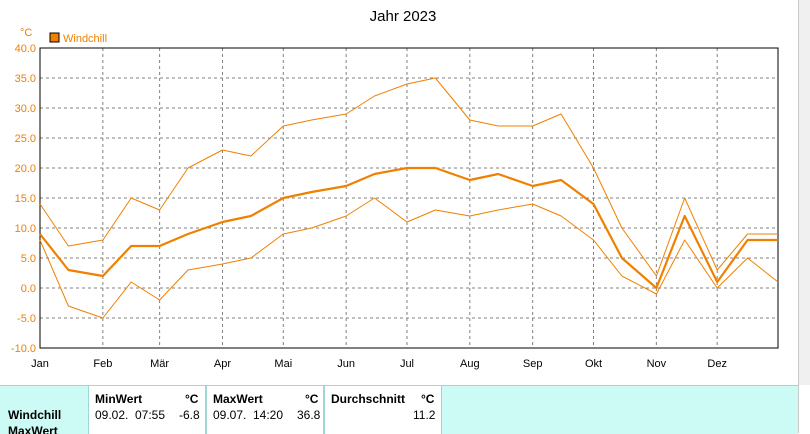  I want to click on x-tick-label: Dez, so click(717, 364).